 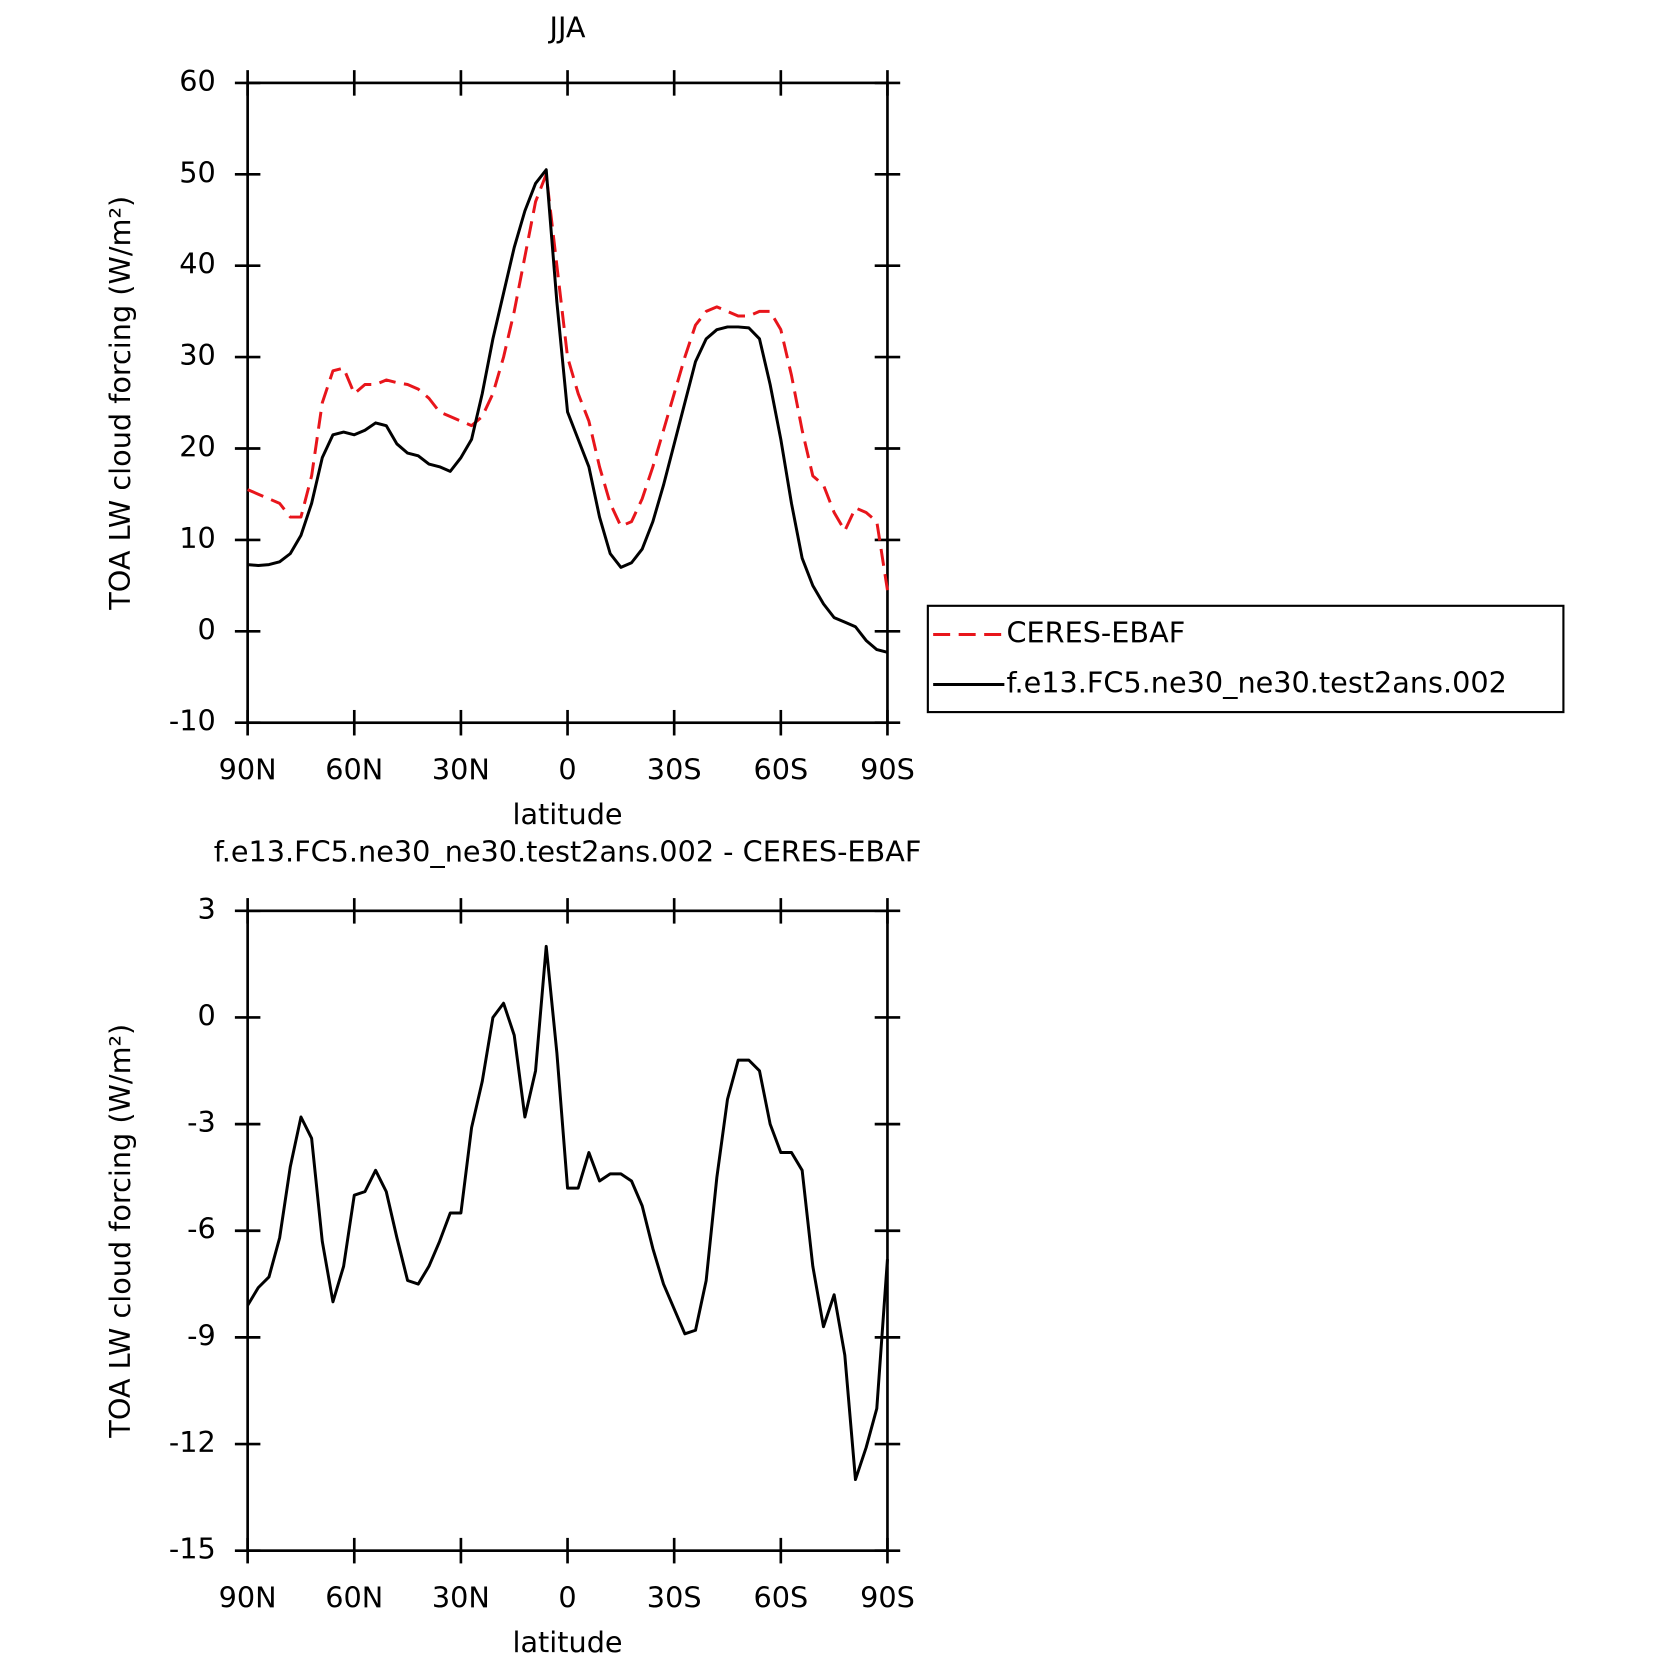 I want to click on y-tick-label: 60, so click(x=197, y=81).